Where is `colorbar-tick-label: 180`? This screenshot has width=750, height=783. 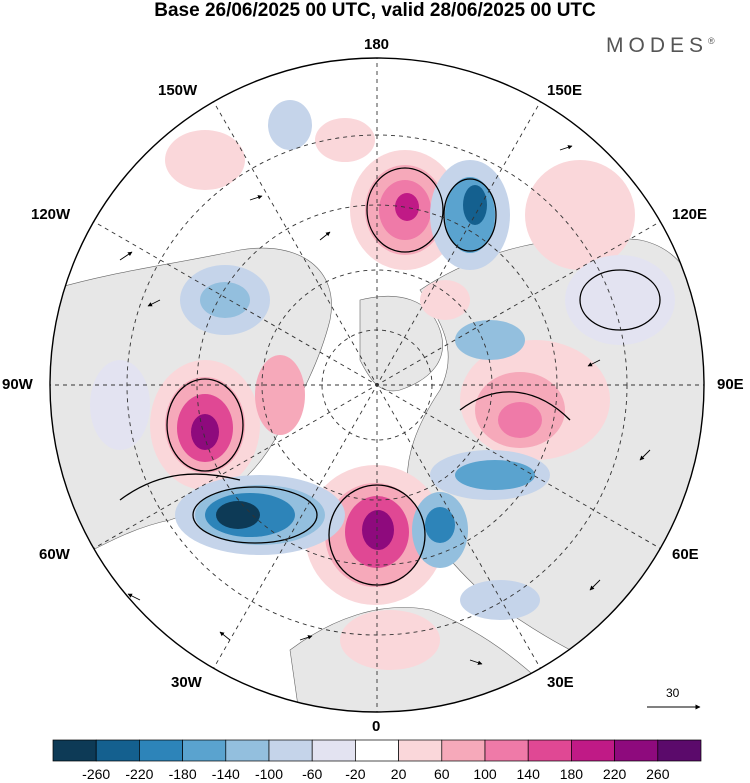 colorbar-tick-label: 180 is located at coordinates (571, 774).